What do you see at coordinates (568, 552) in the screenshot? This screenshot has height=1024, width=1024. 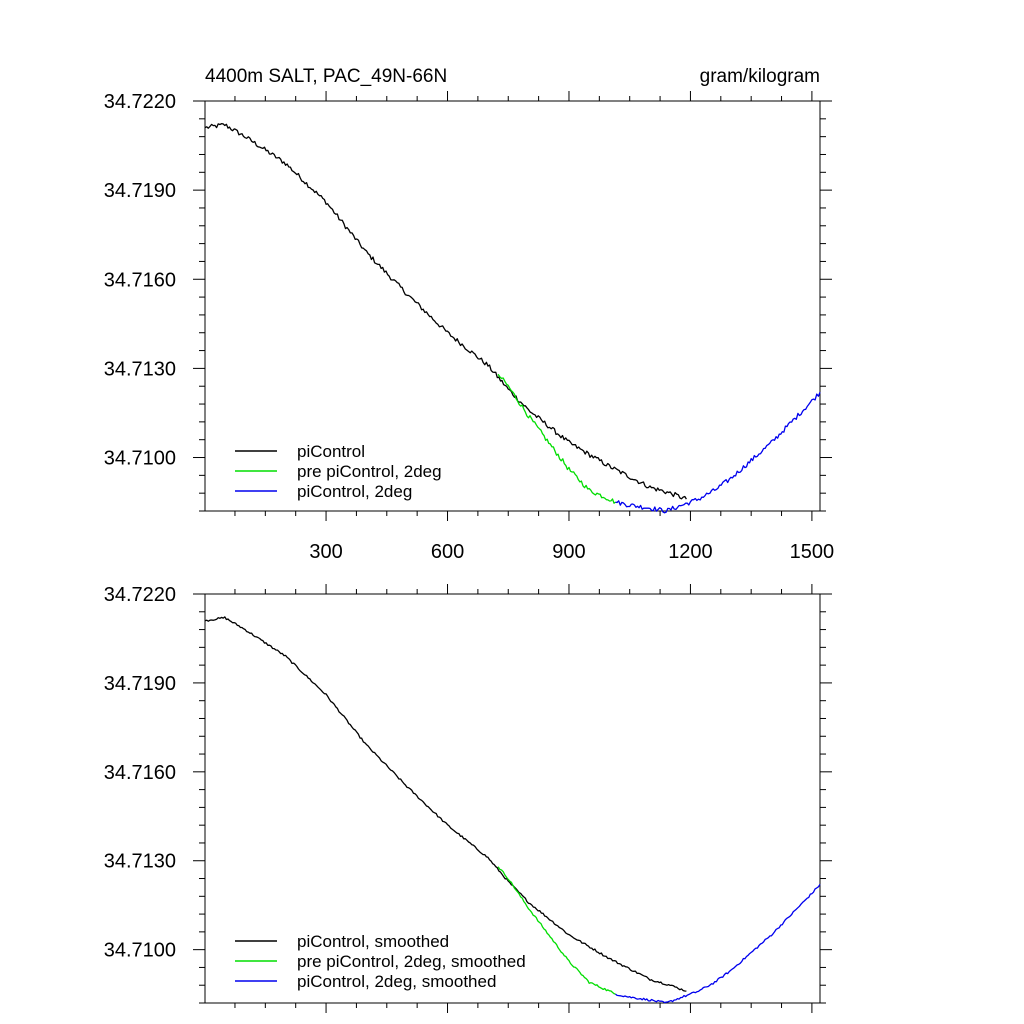 I see `x-tick-label: 900` at bounding box center [568, 552].